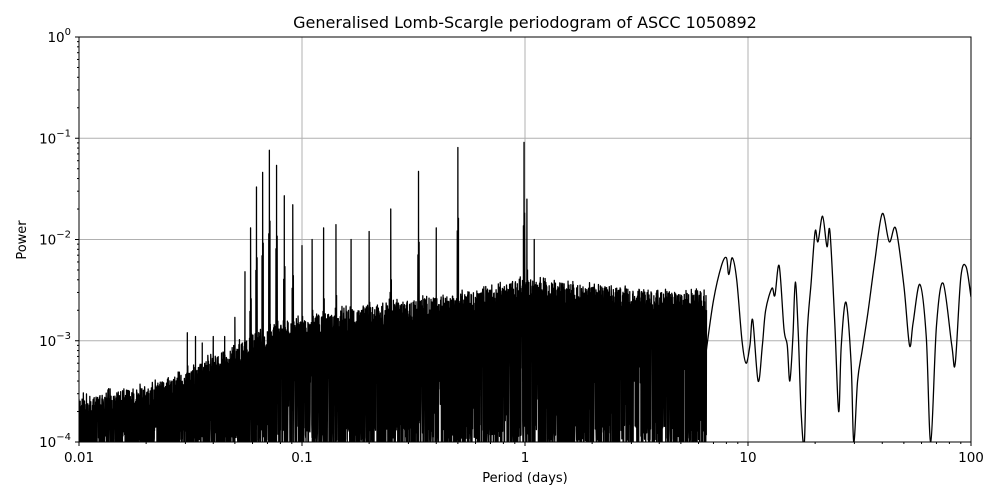  I want to click on y-tick-label: 10⁻², so click(55, 239).